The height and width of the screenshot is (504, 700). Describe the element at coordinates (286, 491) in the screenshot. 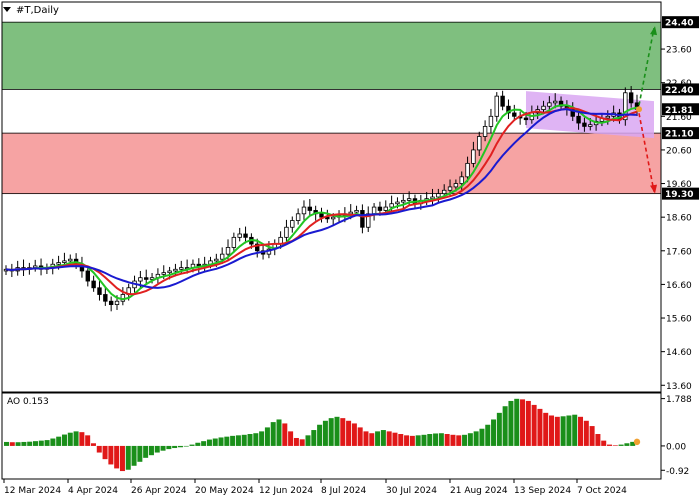

I see `x-tick-label: 12 Jun 2024` at that location.